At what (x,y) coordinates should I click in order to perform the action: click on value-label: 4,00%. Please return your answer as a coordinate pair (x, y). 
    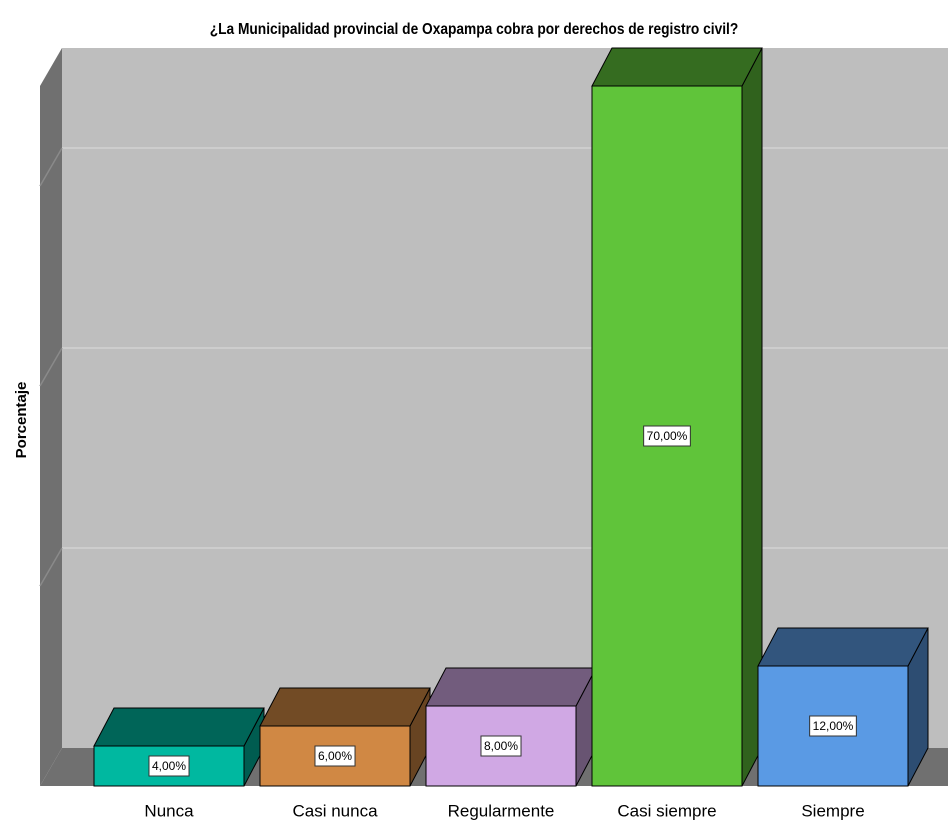
    Looking at the image, I should click on (169, 766).